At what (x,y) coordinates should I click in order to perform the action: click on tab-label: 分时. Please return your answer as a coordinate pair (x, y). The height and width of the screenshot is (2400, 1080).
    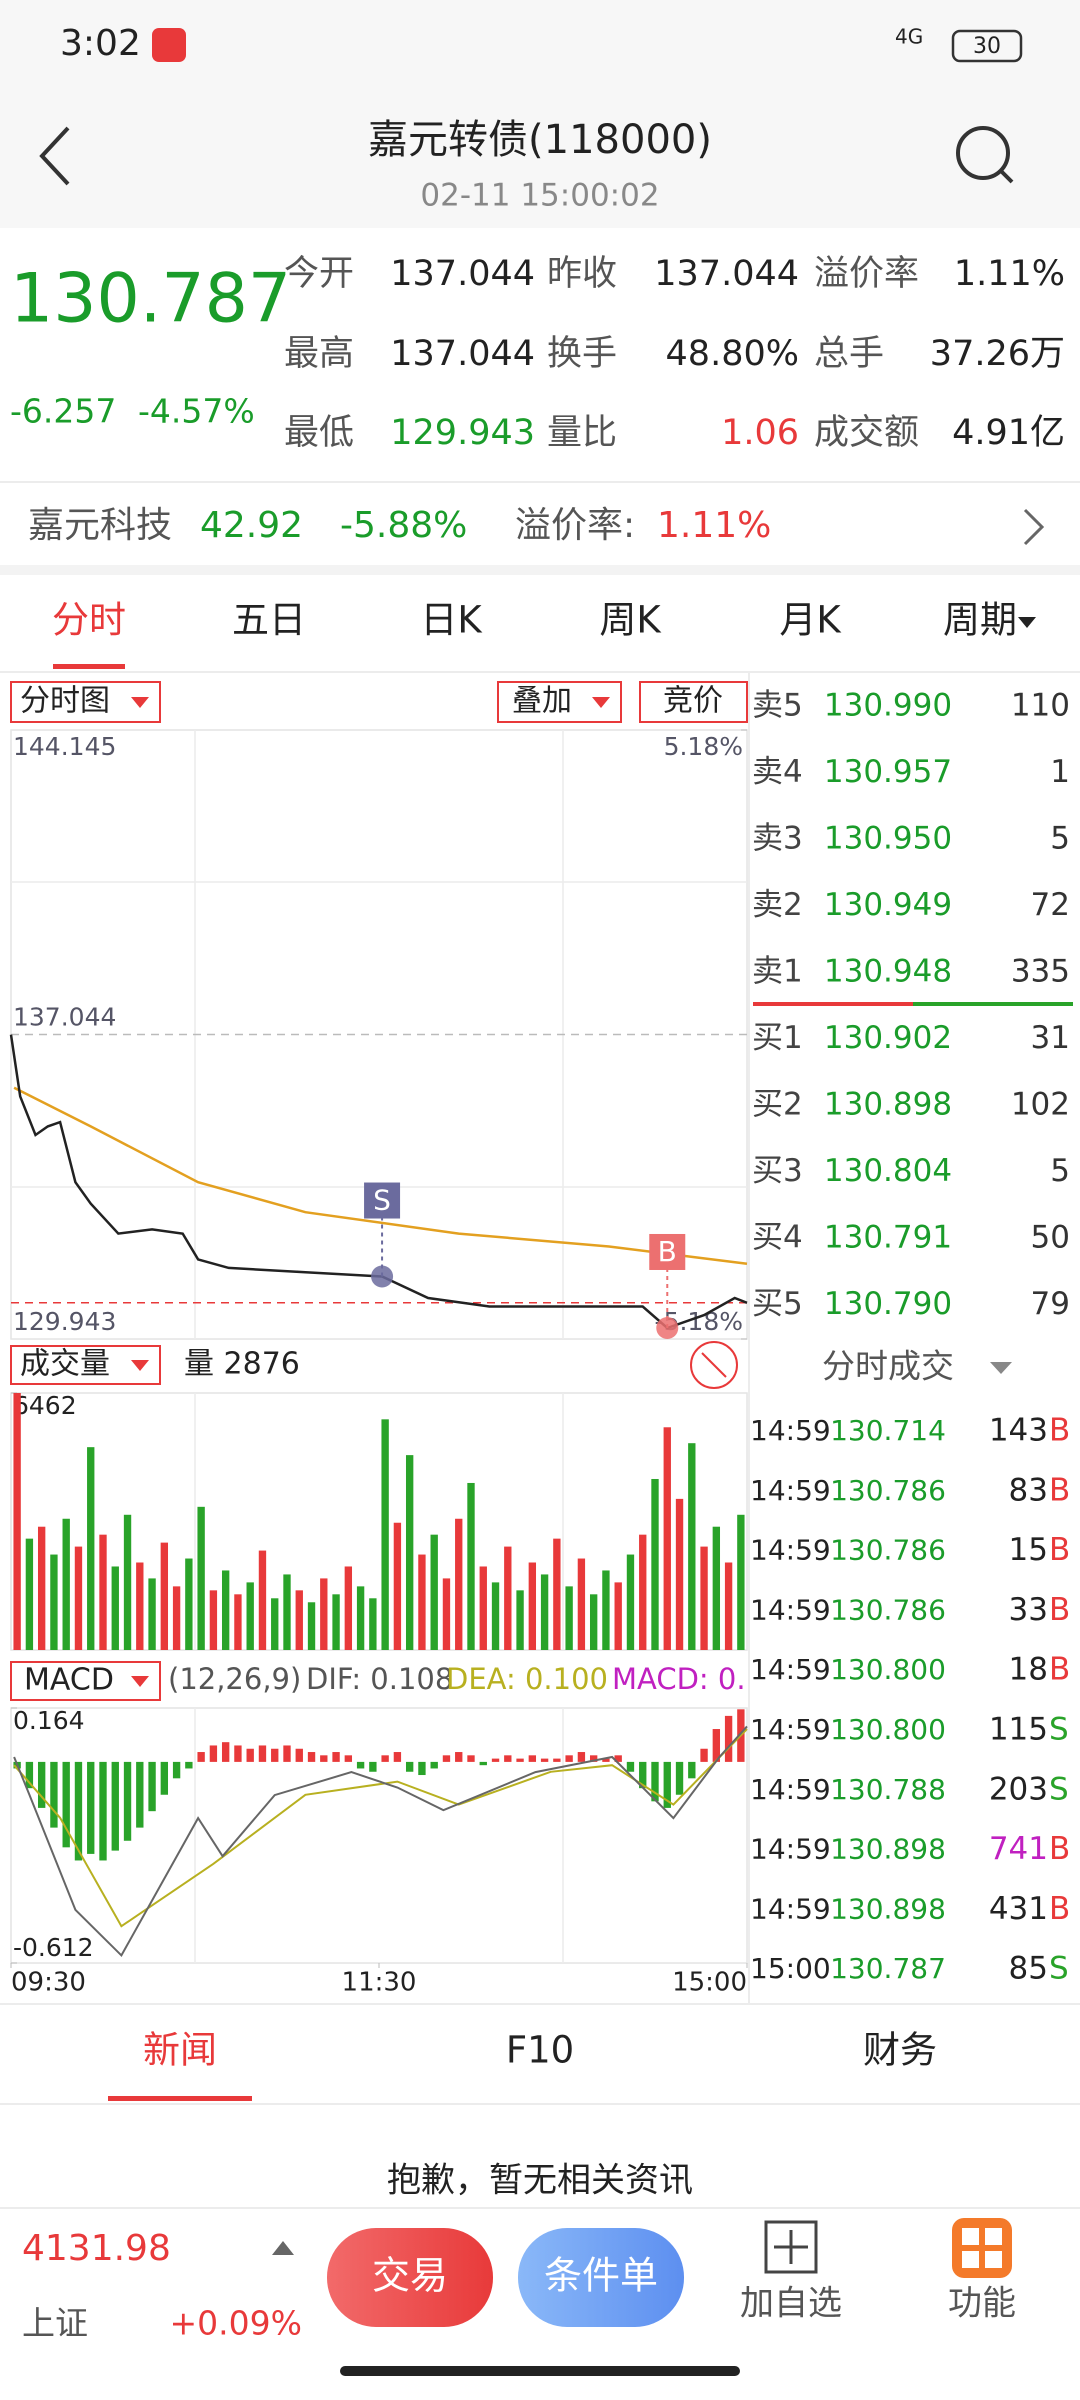
    Looking at the image, I should click on (89, 620).